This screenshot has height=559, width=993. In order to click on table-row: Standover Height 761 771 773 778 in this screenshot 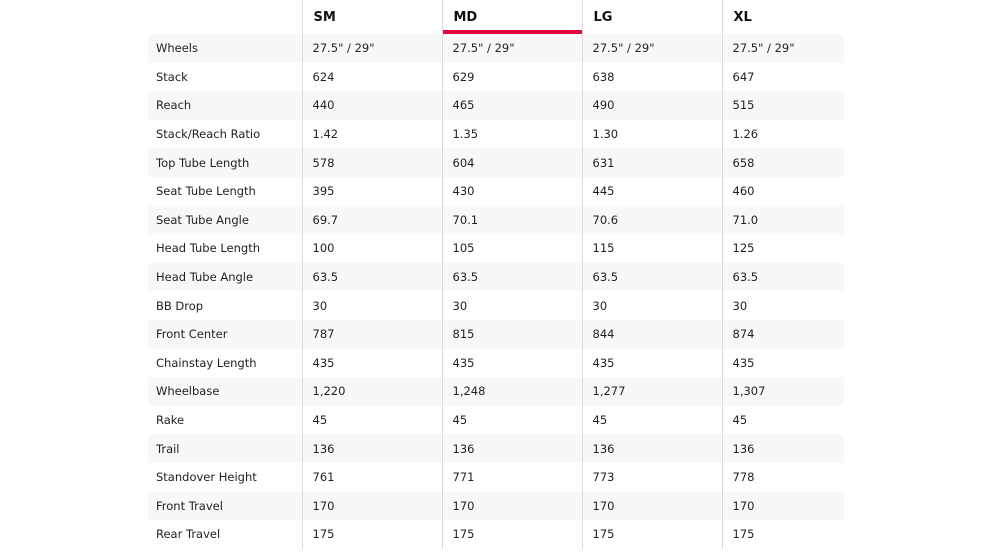, I will do `click(496, 477)`.